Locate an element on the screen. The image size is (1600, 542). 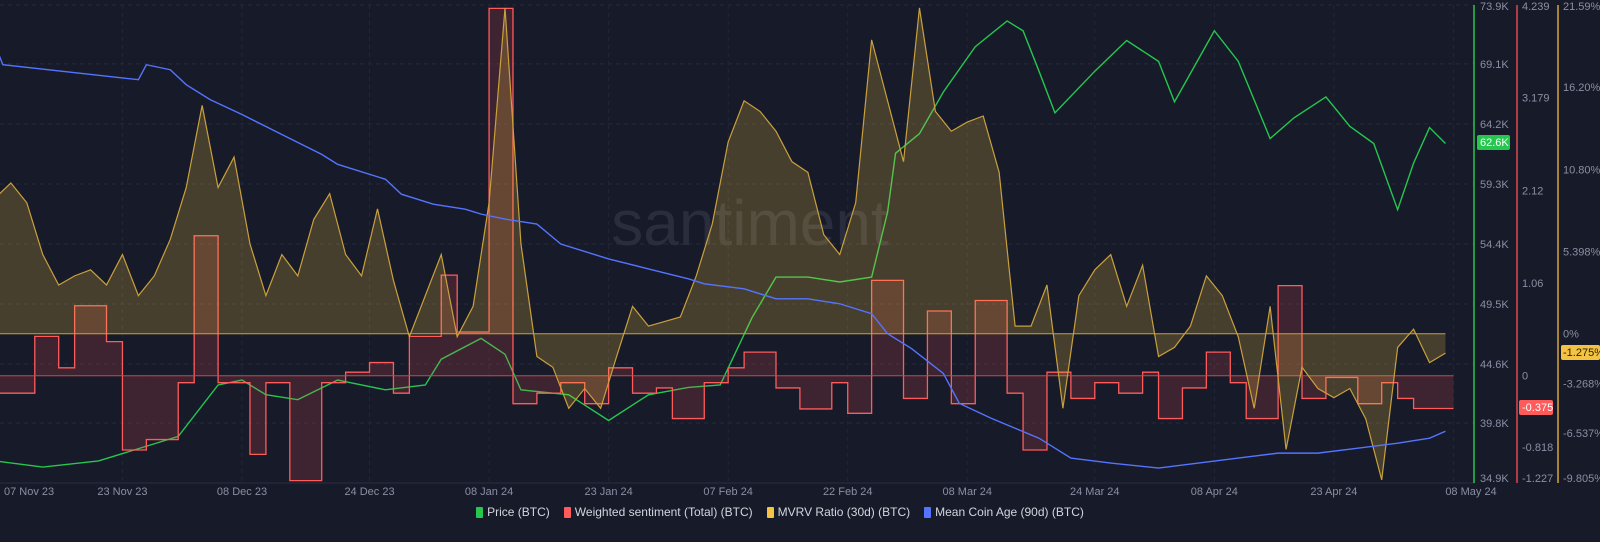
legend-label: Mean Coin Age (90d) (BTC) is located at coordinates (1009, 512).